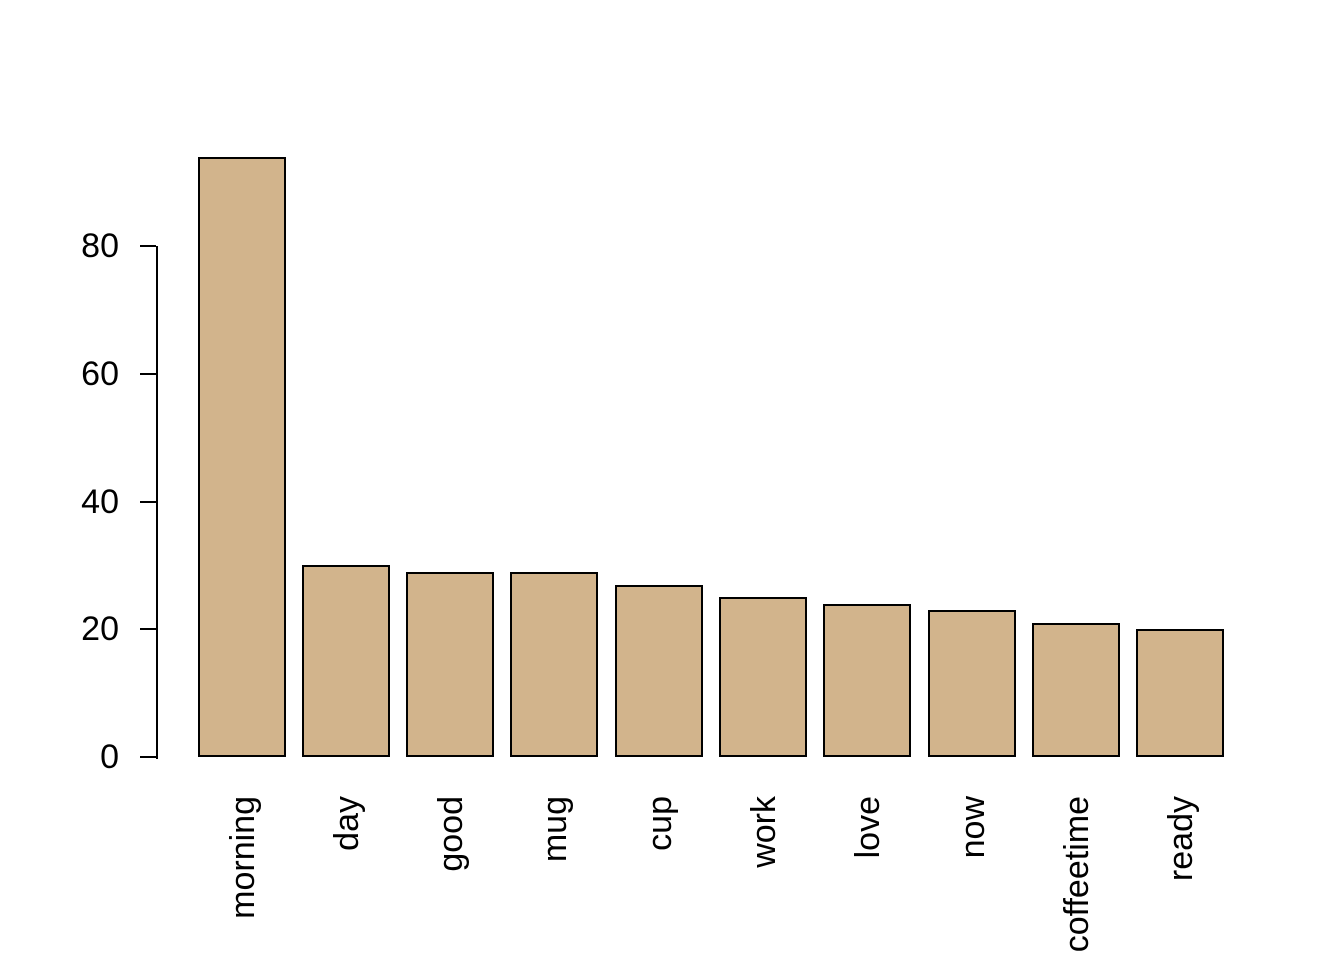 This screenshot has width=1344, height=960. Describe the element at coordinates (1077, 874) in the screenshot. I see `x-category-label-coffeetime: coffeetime` at that location.